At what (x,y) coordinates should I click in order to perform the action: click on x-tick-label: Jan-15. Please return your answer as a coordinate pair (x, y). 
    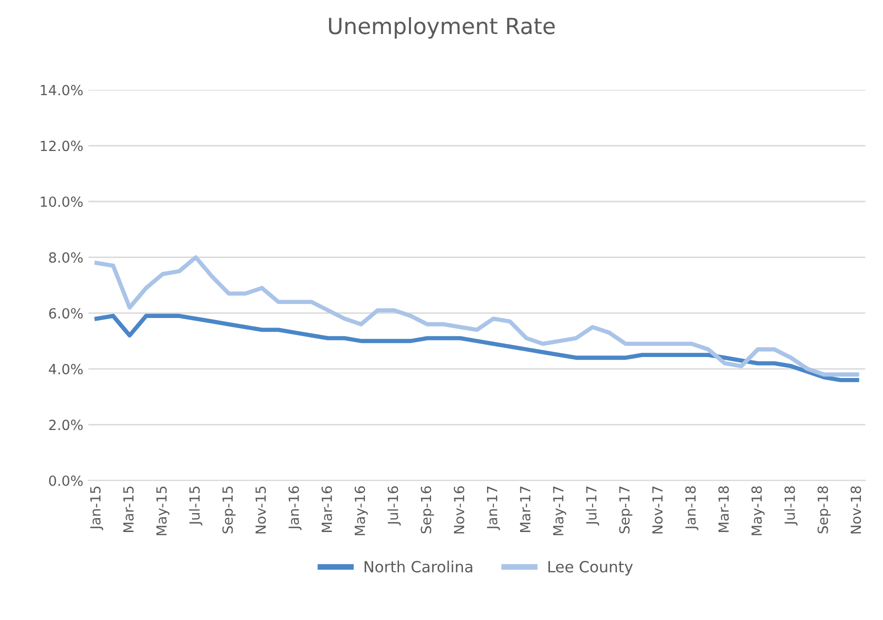
    Looking at the image, I should click on (97, 508).